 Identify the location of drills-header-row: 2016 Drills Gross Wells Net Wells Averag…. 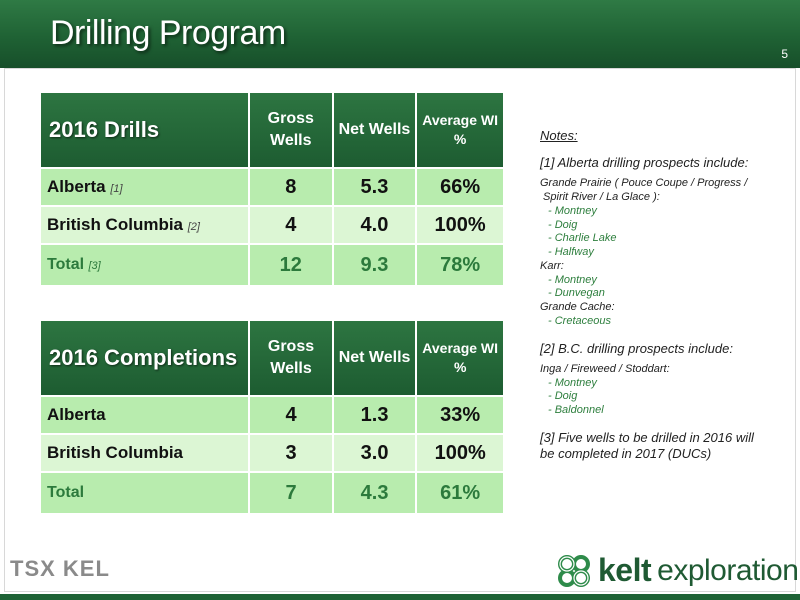
(272, 130).